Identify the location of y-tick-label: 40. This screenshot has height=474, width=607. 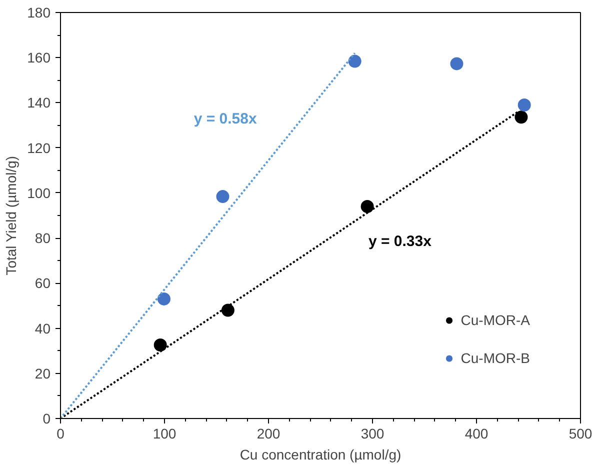
(42, 328).